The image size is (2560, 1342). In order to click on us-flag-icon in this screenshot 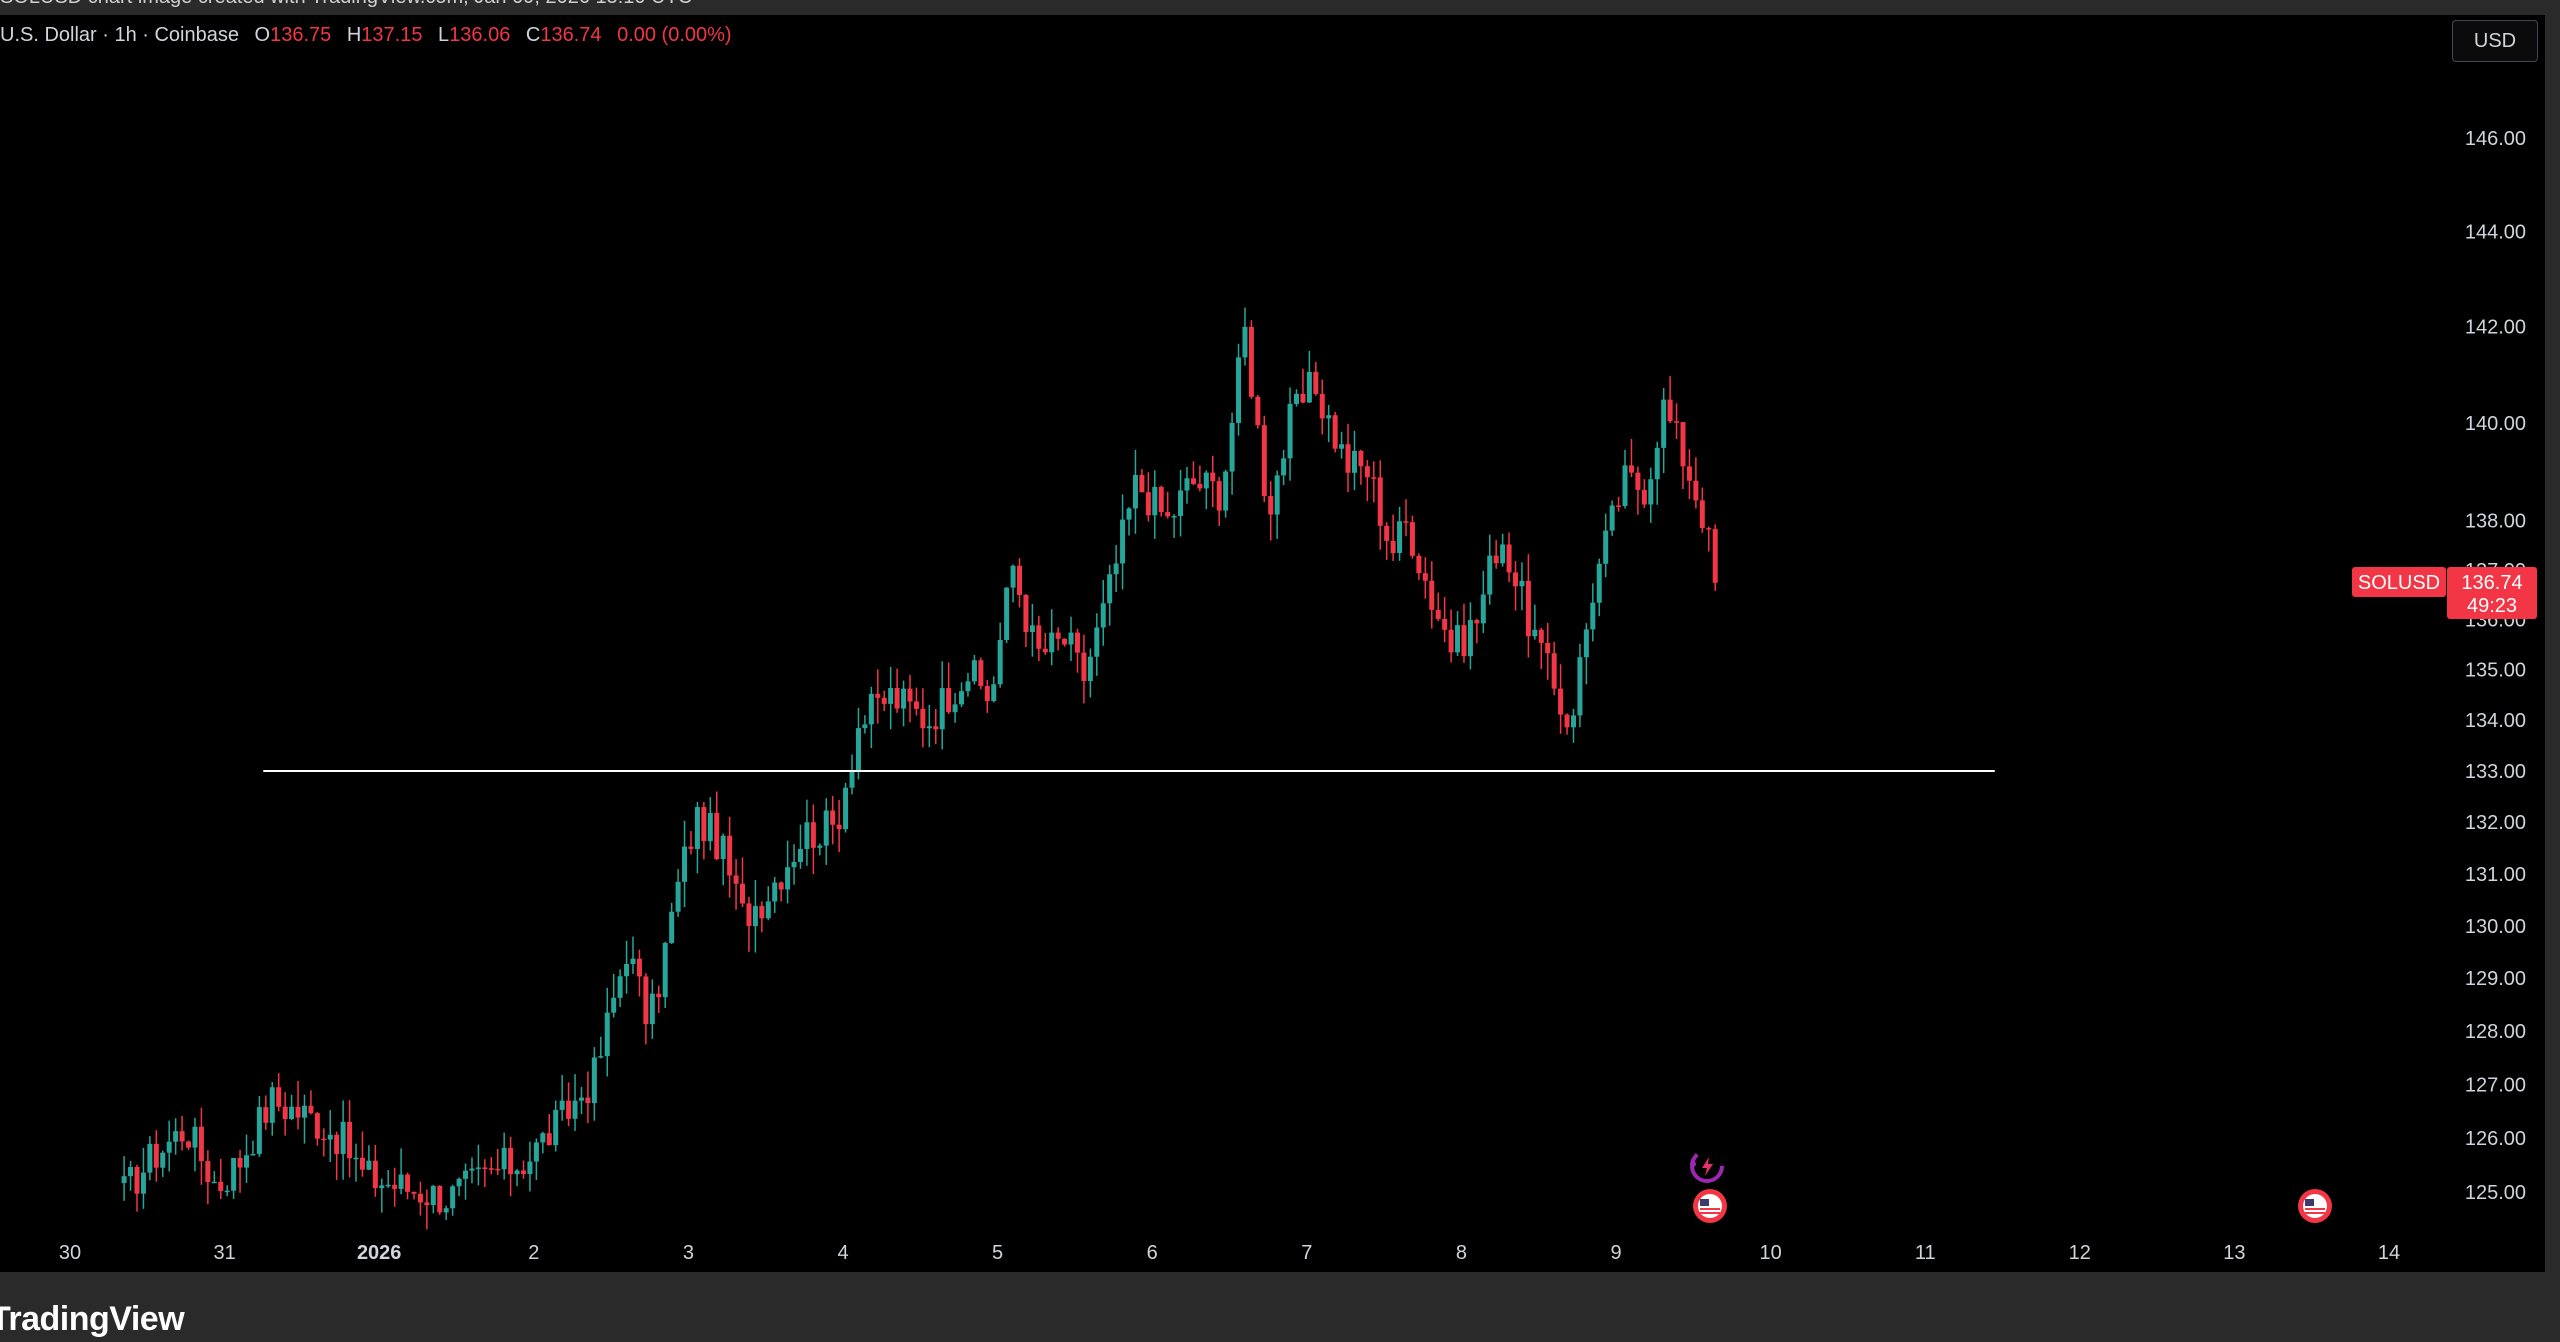, I will do `click(2315, 1206)`.